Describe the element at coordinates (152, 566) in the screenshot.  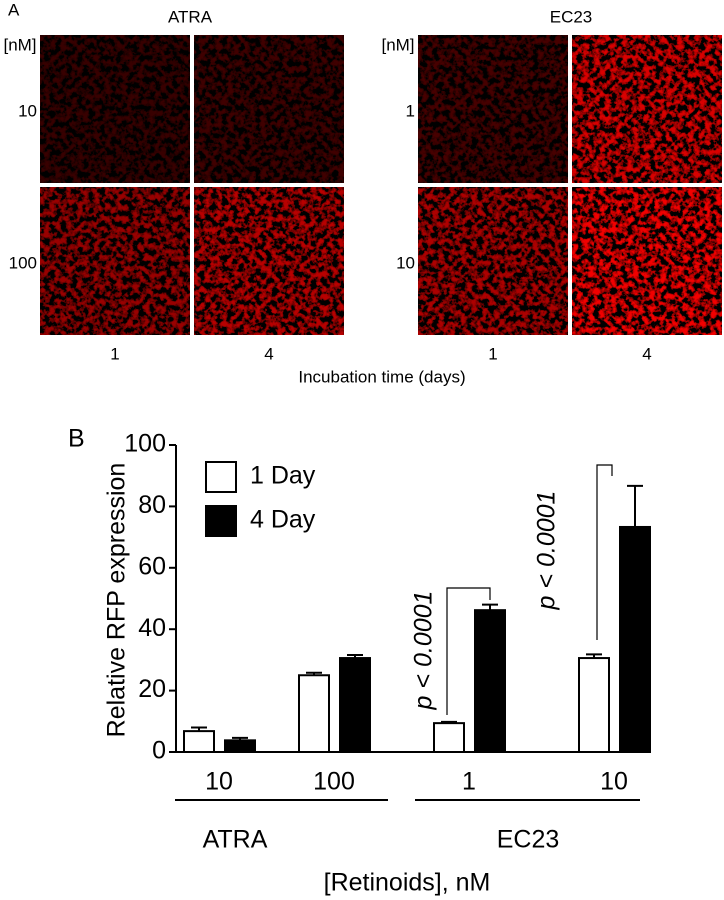
I see `y-tick-label: 60` at that location.